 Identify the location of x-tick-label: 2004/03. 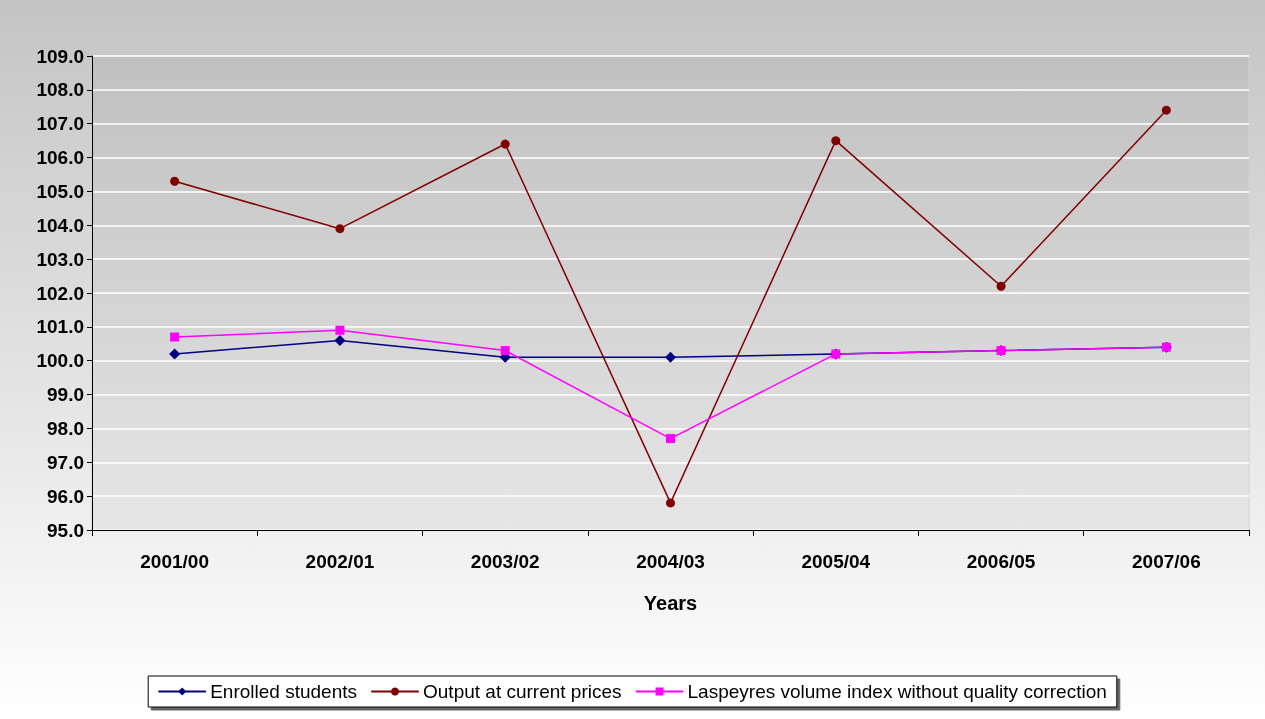
(670, 561).